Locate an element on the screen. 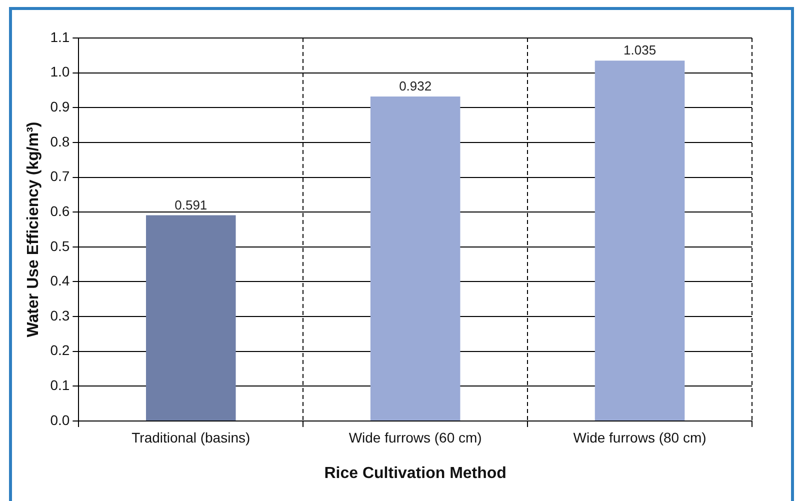 The height and width of the screenshot is (501, 807). data-label: 0.591 is located at coordinates (191, 204).